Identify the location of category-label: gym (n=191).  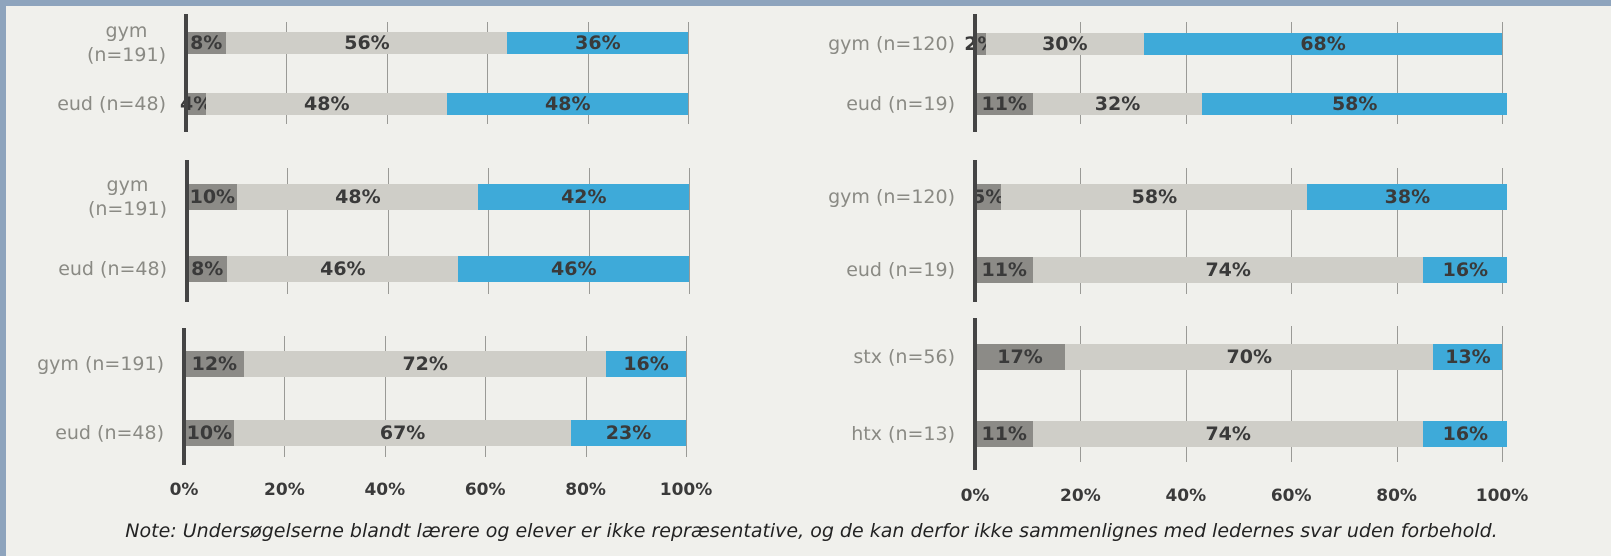
(126, 43).